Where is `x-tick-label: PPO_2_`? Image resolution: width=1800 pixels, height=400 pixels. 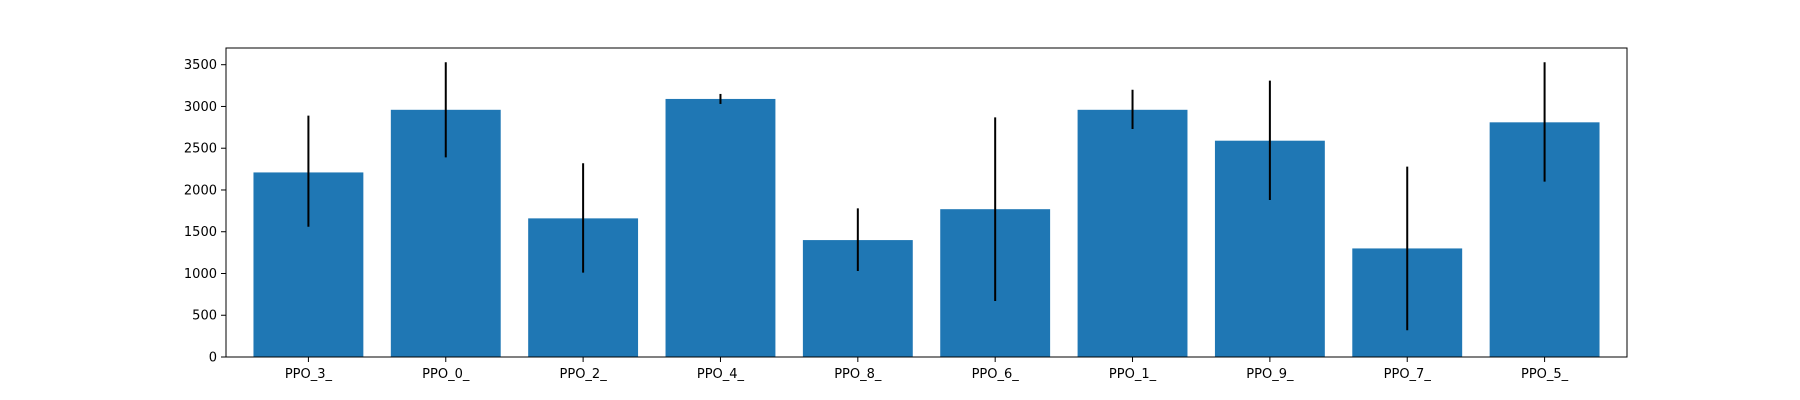 x-tick-label: PPO_2_ is located at coordinates (584, 374).